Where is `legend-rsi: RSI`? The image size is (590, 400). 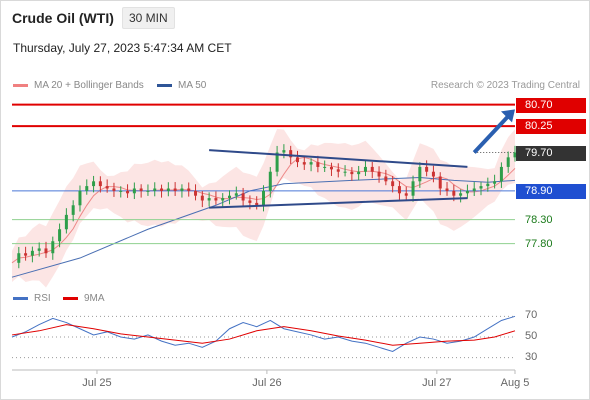
legend-rsi: RSI is located at coordinates (32, 298).